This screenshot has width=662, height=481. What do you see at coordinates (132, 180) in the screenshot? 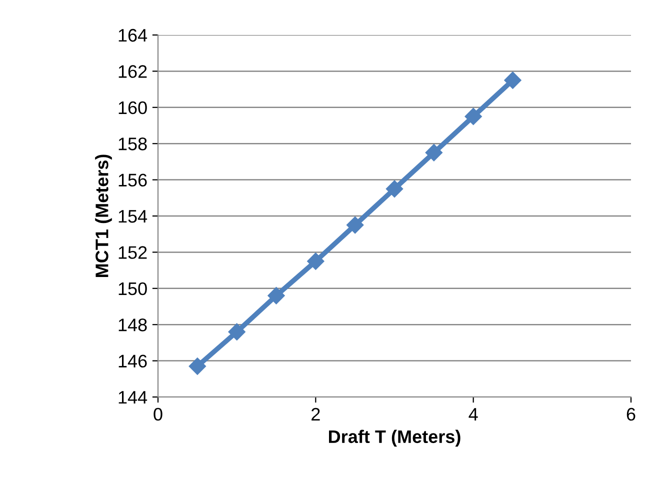
I see `y-tick-label: 156` at bounding box center [132, 180].